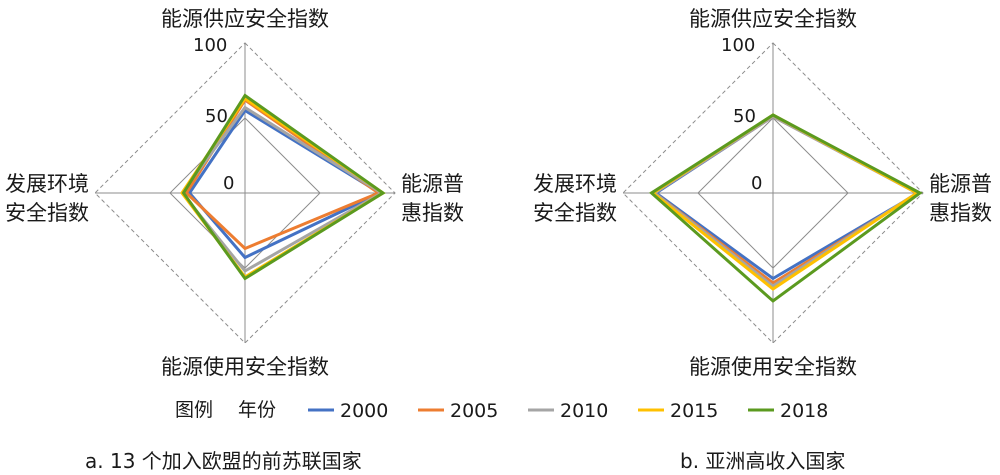 The width and height of the screenshot is (1000, 475). What do you see at coordinates (194, 410) in the screenshot?
I see `legend-title-tuli: 图例` at bounding box center [194, 410].